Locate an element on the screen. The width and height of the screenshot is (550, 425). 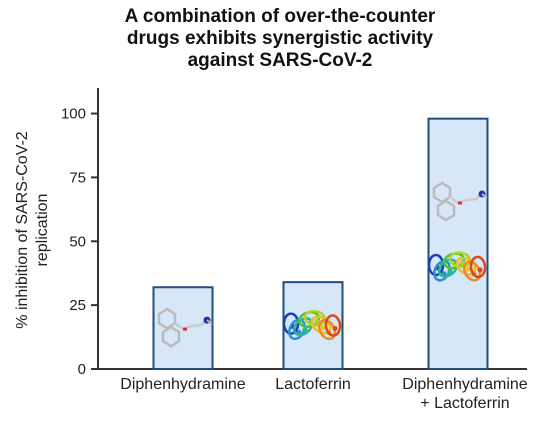
y-axis-ticks: 0 25 50 75 100 is located at coordinates (79, 242).